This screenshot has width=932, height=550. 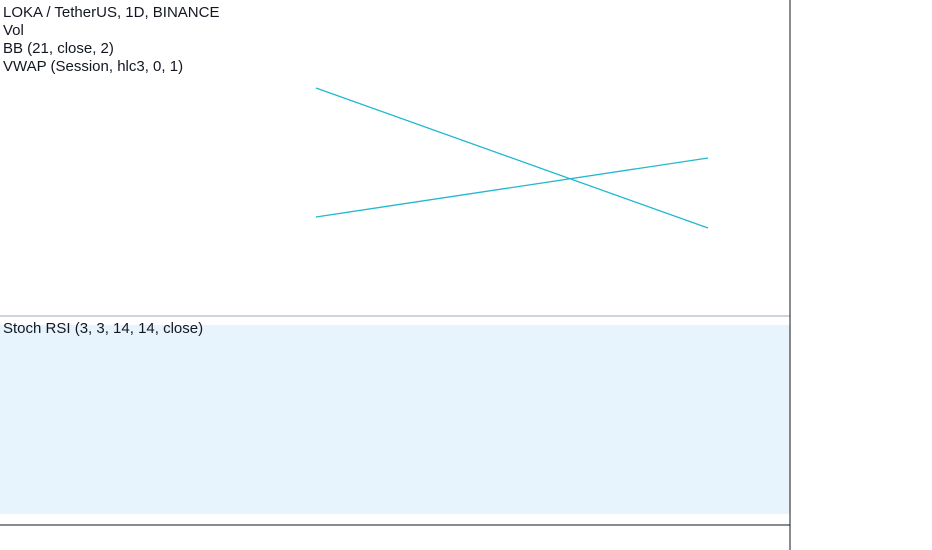 What do you see at coordinates (58, 48) in the screenshot?
I see `indicator-label: BB (21, close, 2)` at bounding box center [58, 48].